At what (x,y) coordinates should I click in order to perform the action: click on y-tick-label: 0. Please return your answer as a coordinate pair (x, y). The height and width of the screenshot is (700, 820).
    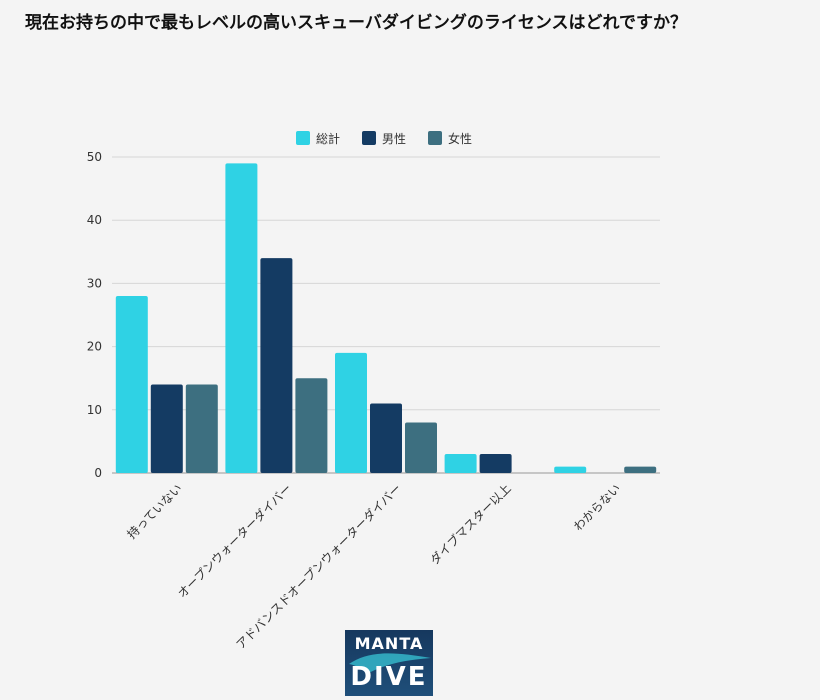
    Looking at the image, I should click on (98, 473).